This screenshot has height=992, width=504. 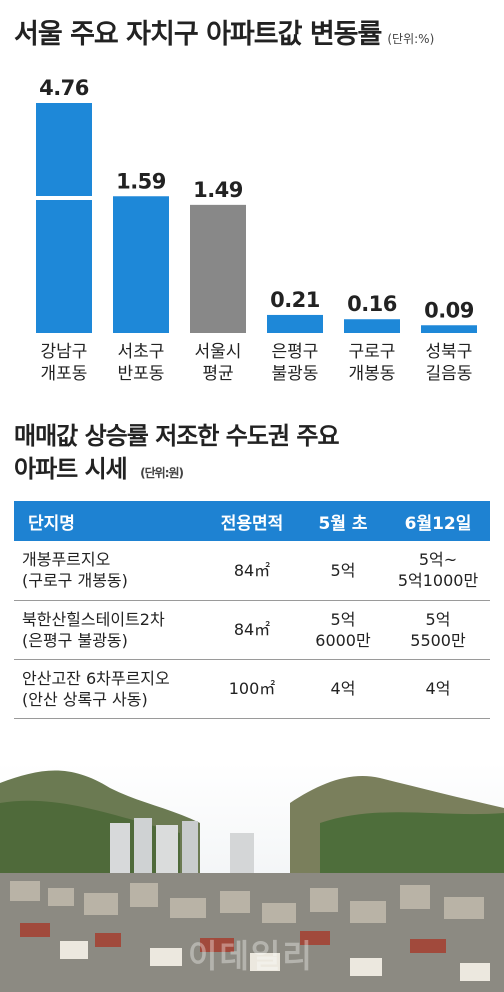 What do you see at coordinates (295, 352) in the screenshot?
I see `category-label: 은평구` at bounding box center [295, 352].